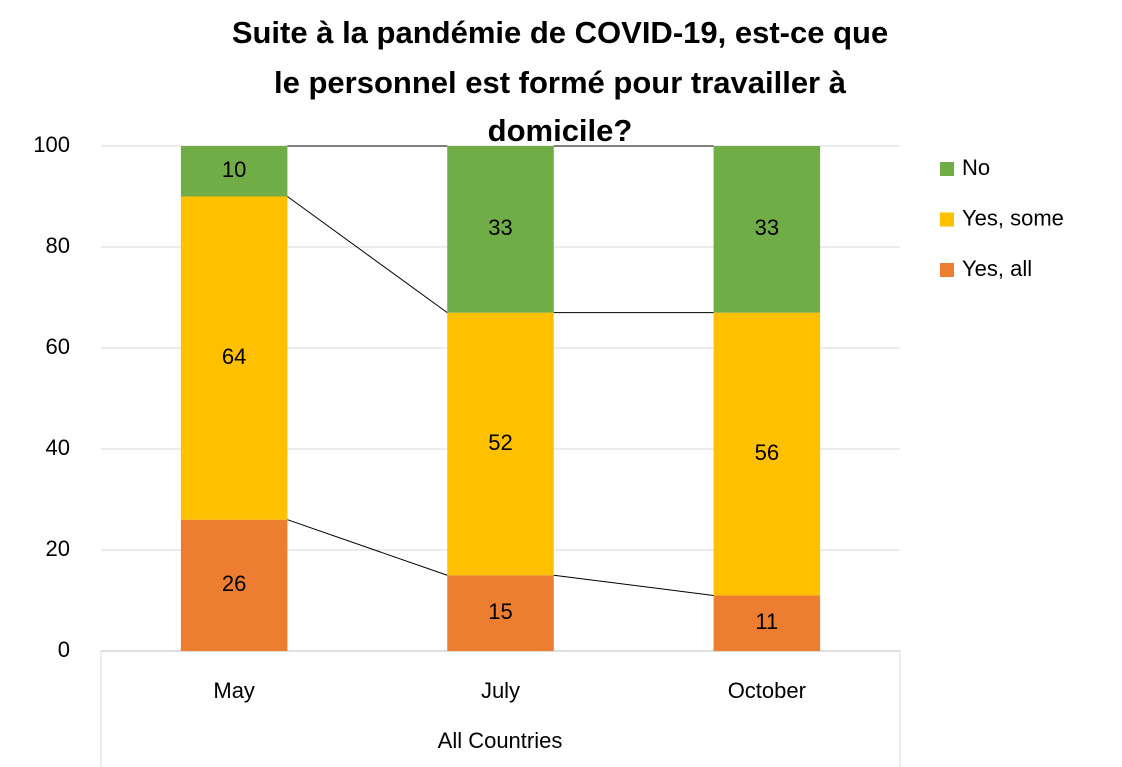 This screenshot has width=1122, height=767. What do you see at coordinates (64, 649) in the screenshot?
I see `y-tick-label: 0` at bounding box center [64, 649].